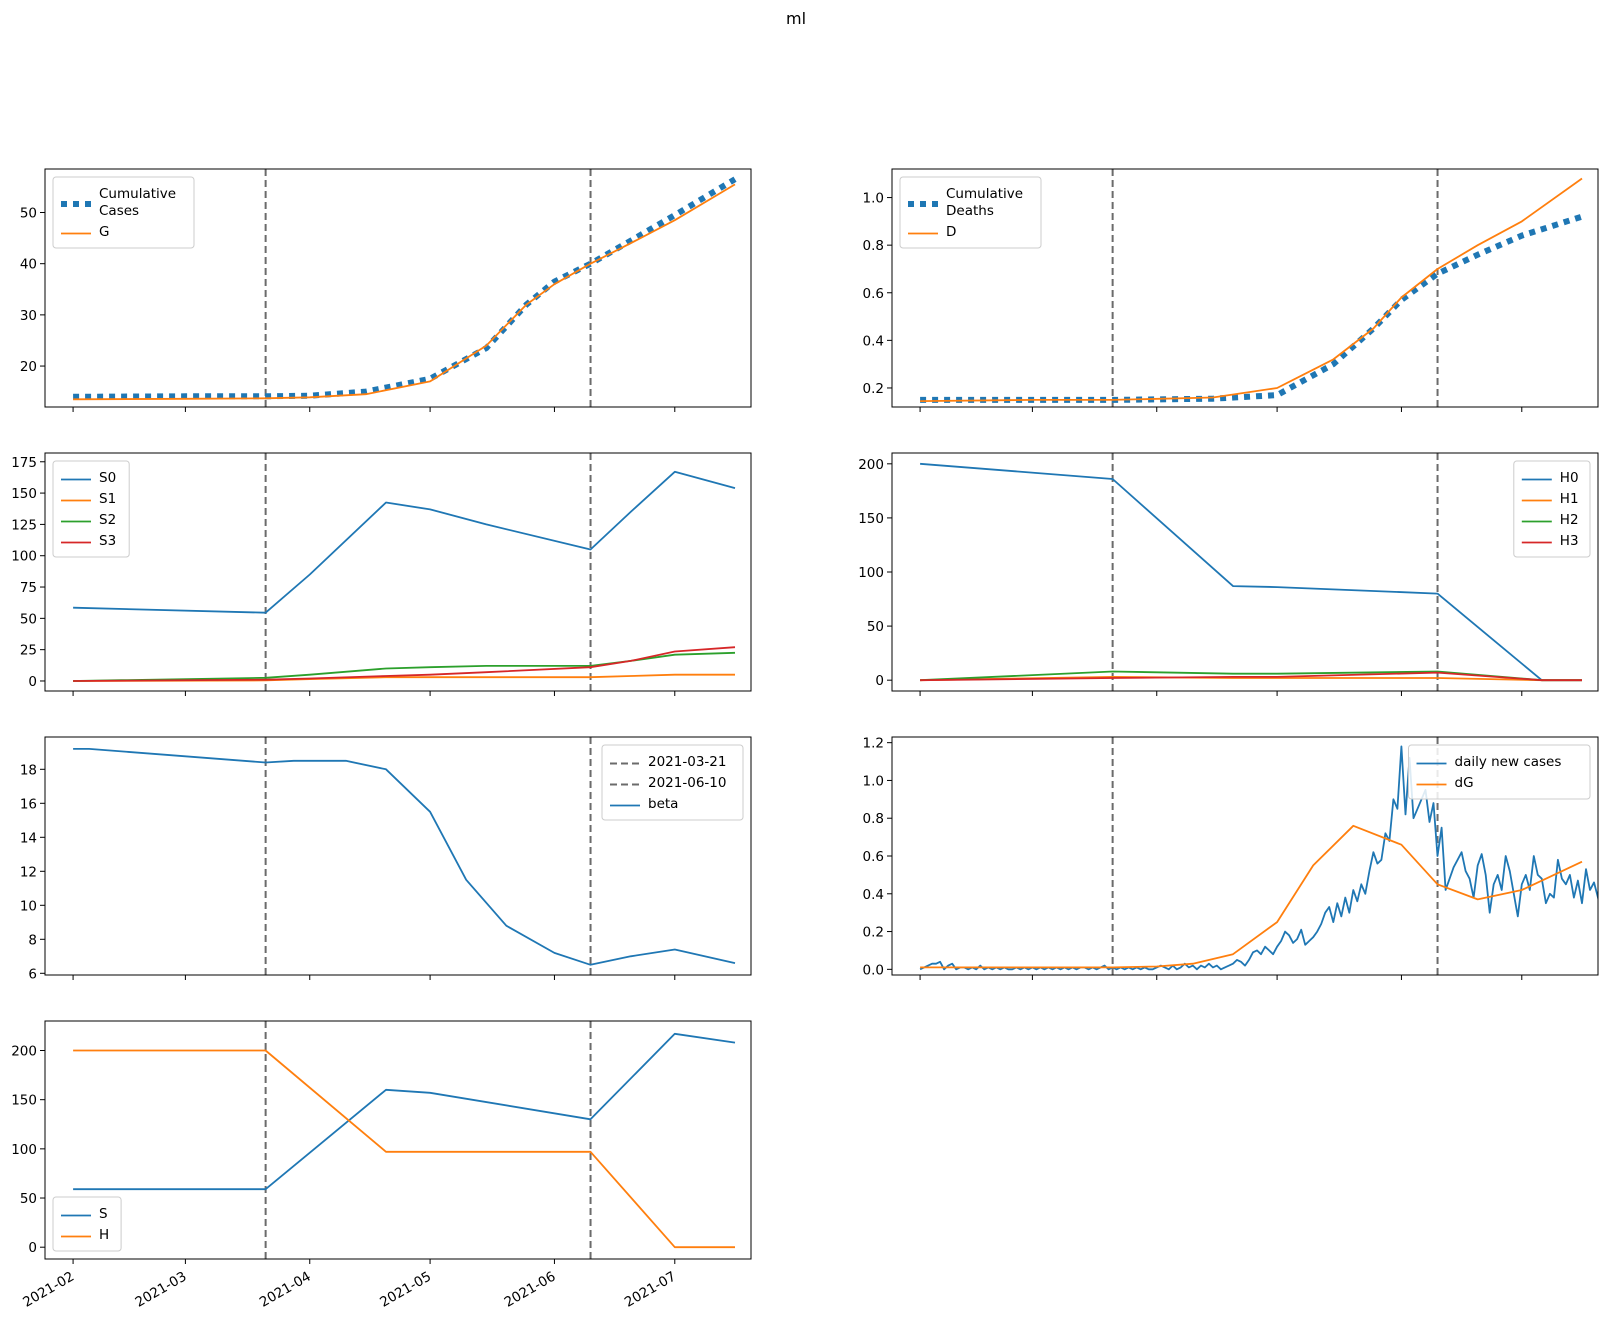  I want to click on legend: 2021-03-21 2021-06-10 beta, so click(672, 782).